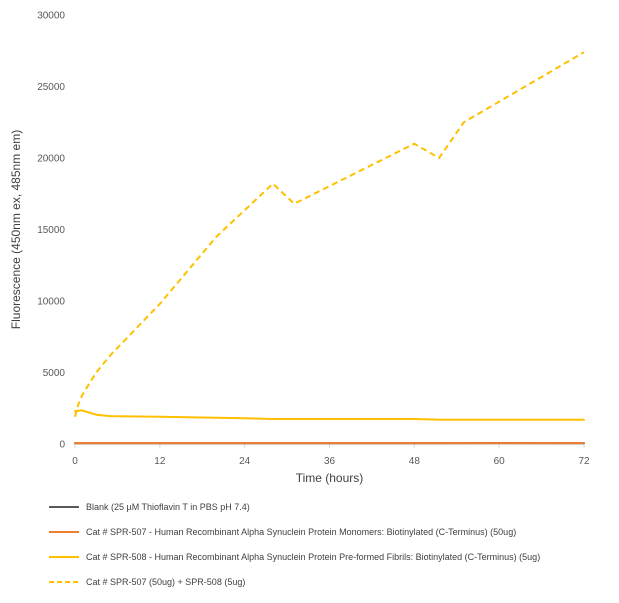  What do you see at coordinates (51, 87) in the screenshot?
I see `y-tick-label: 25000` at bounding box center [51, 87].